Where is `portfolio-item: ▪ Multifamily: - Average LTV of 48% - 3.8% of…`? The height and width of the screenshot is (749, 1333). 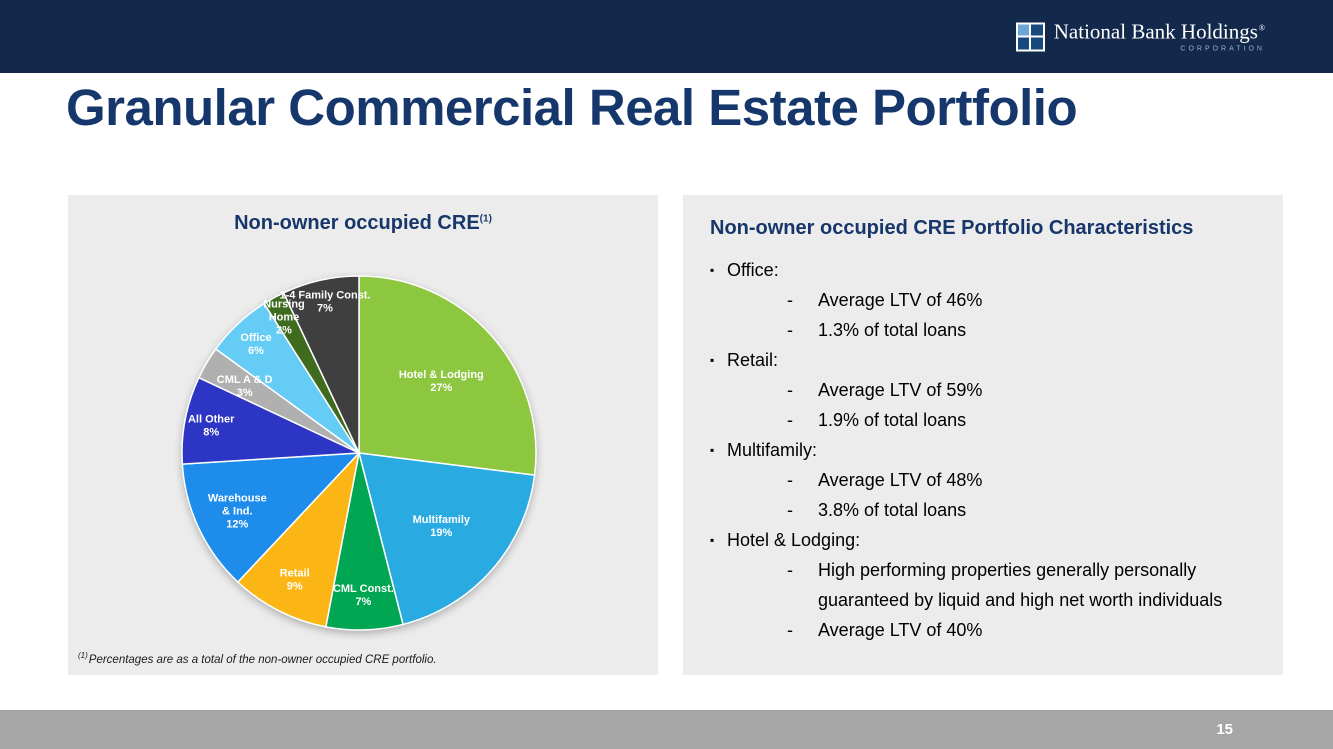
portfolio-item: ▪ Multifamily: - Average LTV of 48% - 3.8% of… is located at coordinates (986, 480).